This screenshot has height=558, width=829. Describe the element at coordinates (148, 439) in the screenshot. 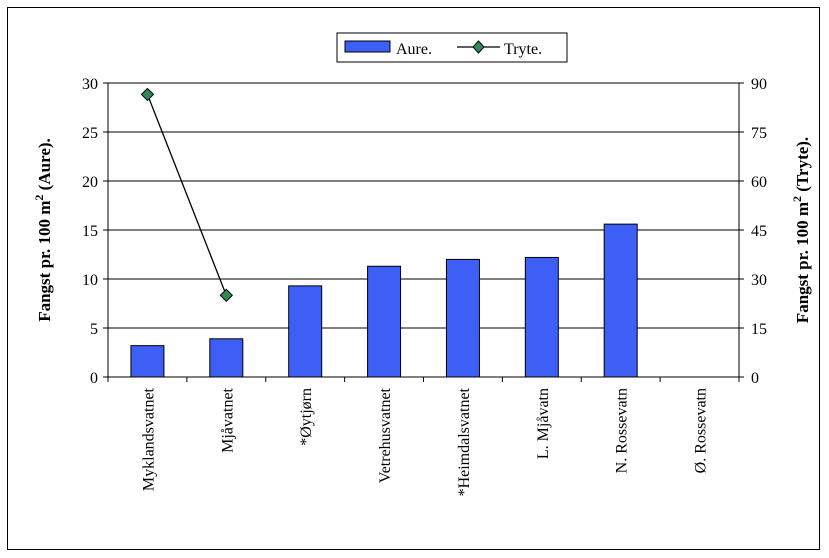

I see `x-category-label: Myklandsvatnet` at that location.